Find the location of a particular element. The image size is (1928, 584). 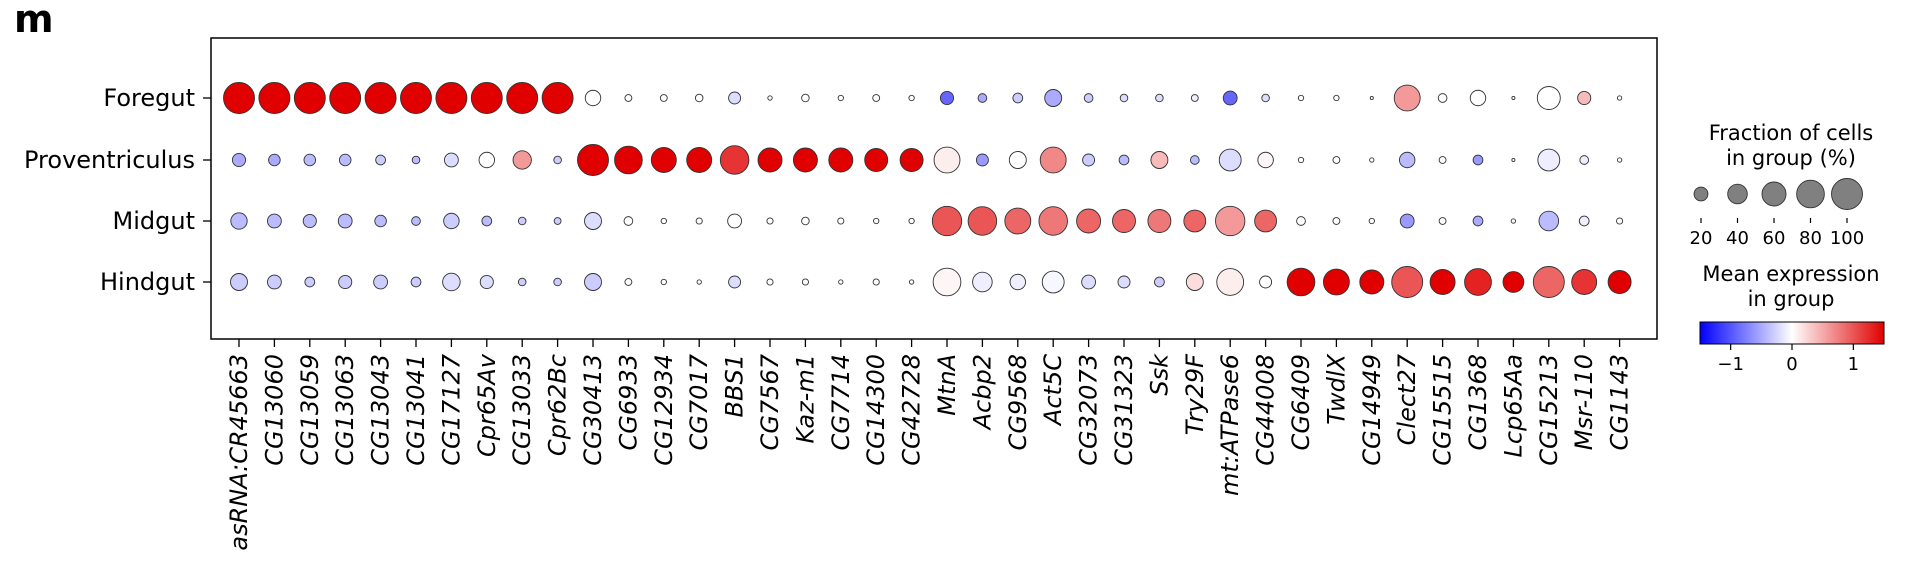

dot-foregut-CG15213 is located at coordinates (1548, 98).